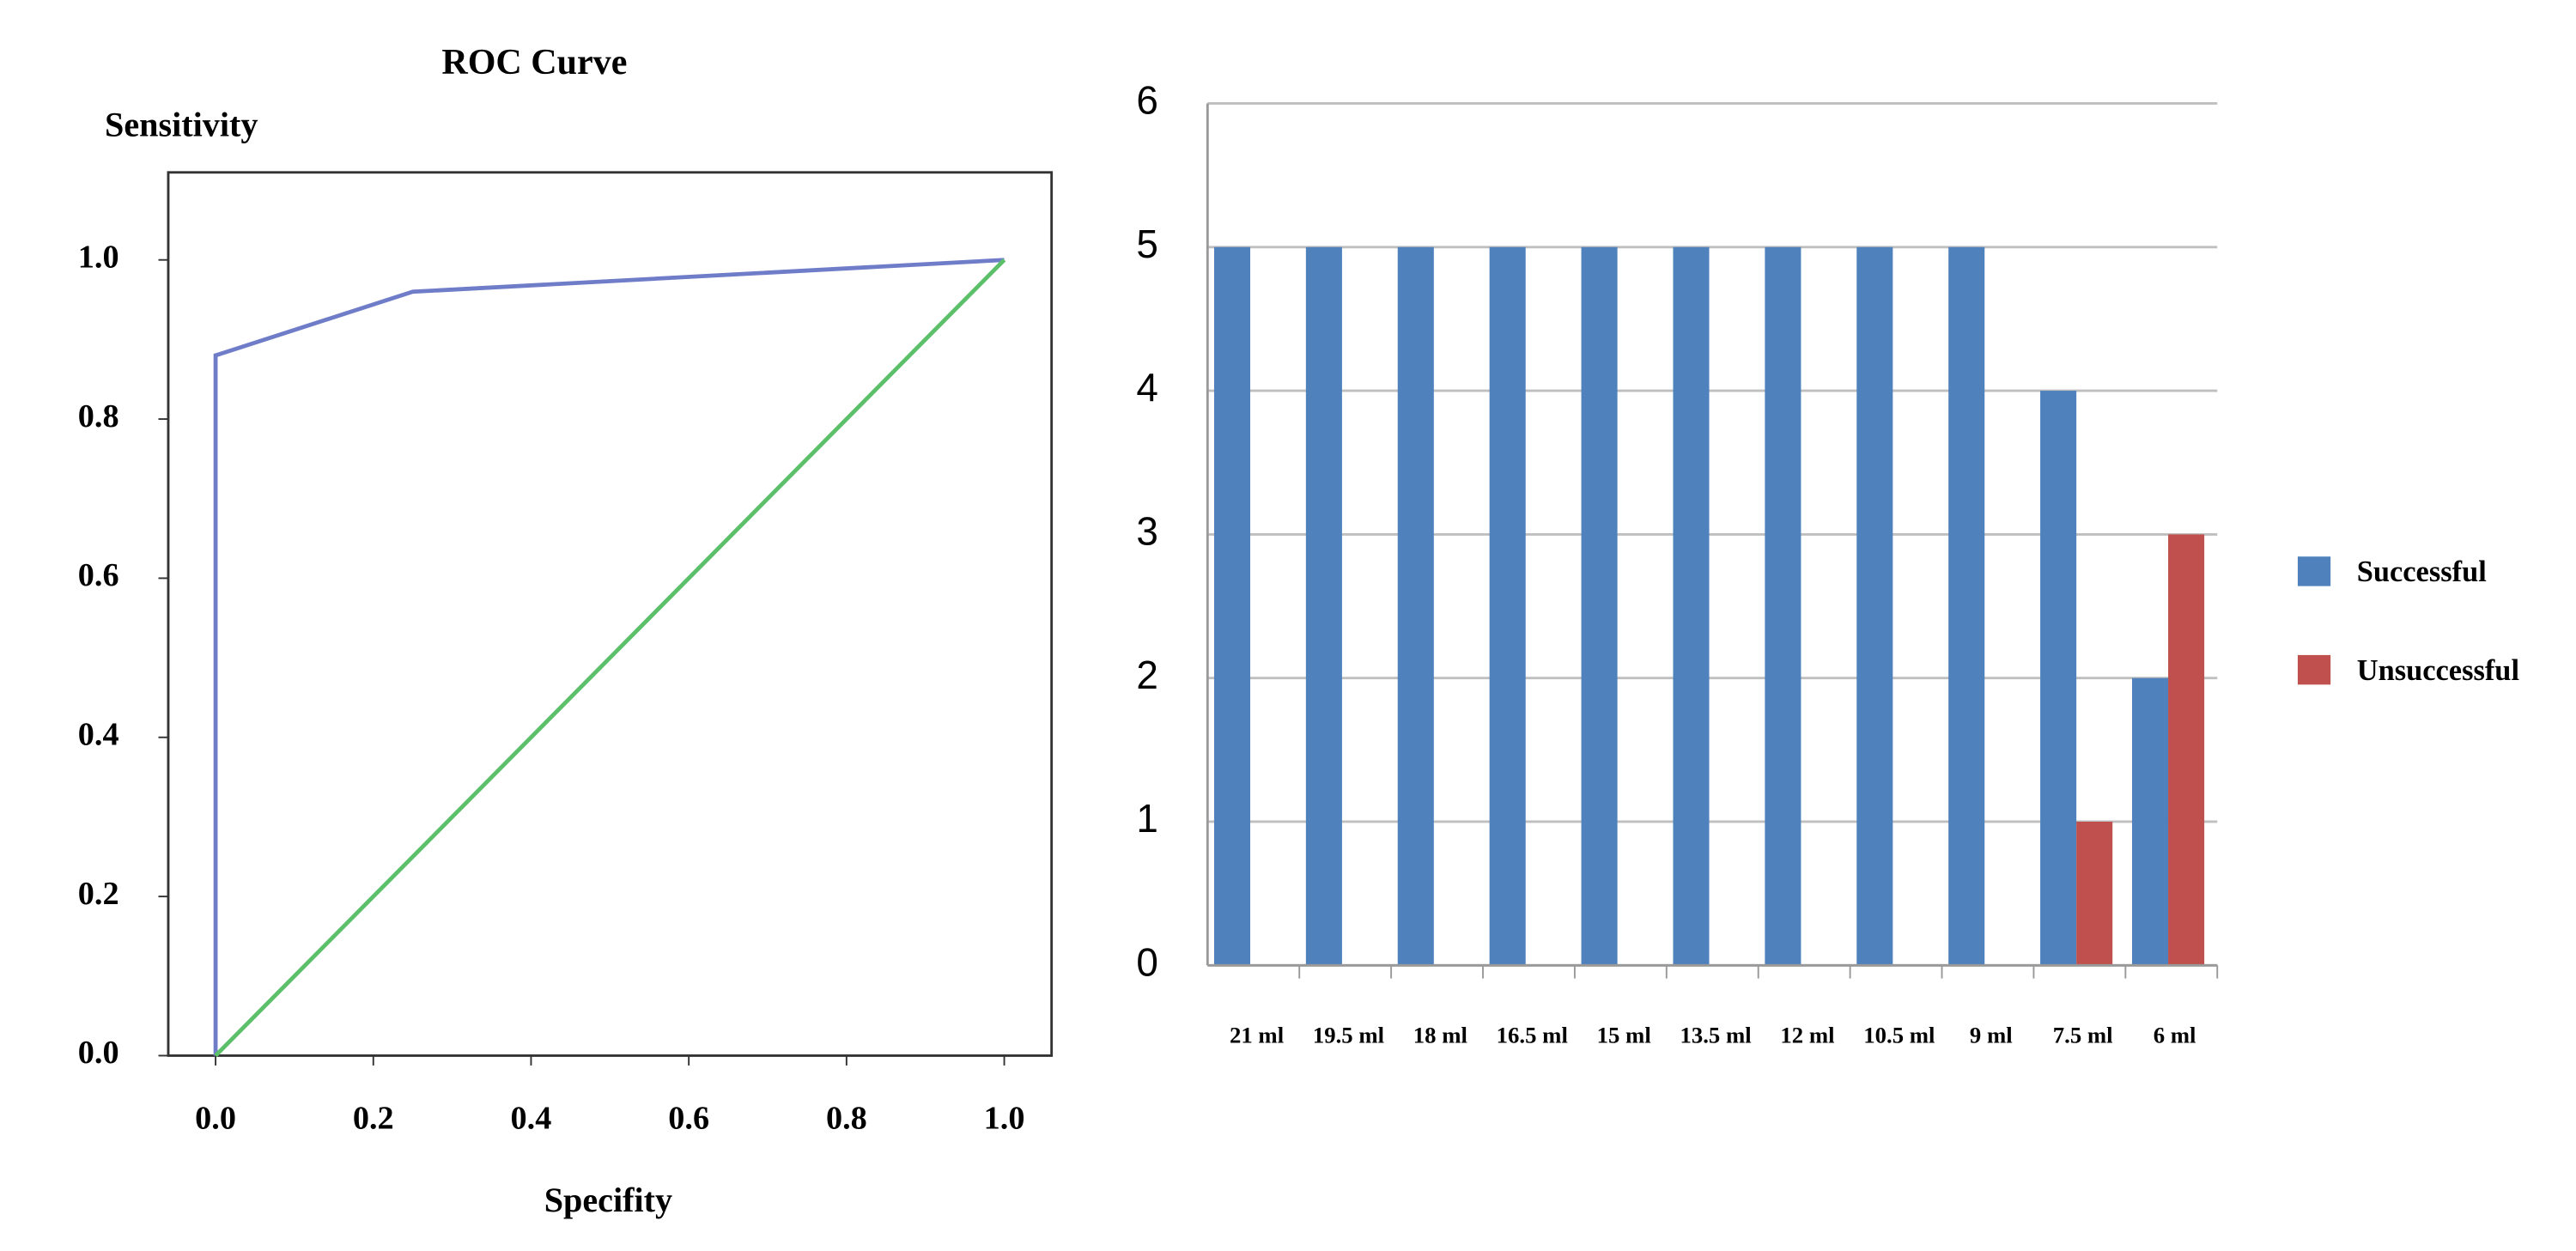  Describe the element at coordinates (98, 894) in the screenshot. I see `y-tick-label: 0.2` at that location.